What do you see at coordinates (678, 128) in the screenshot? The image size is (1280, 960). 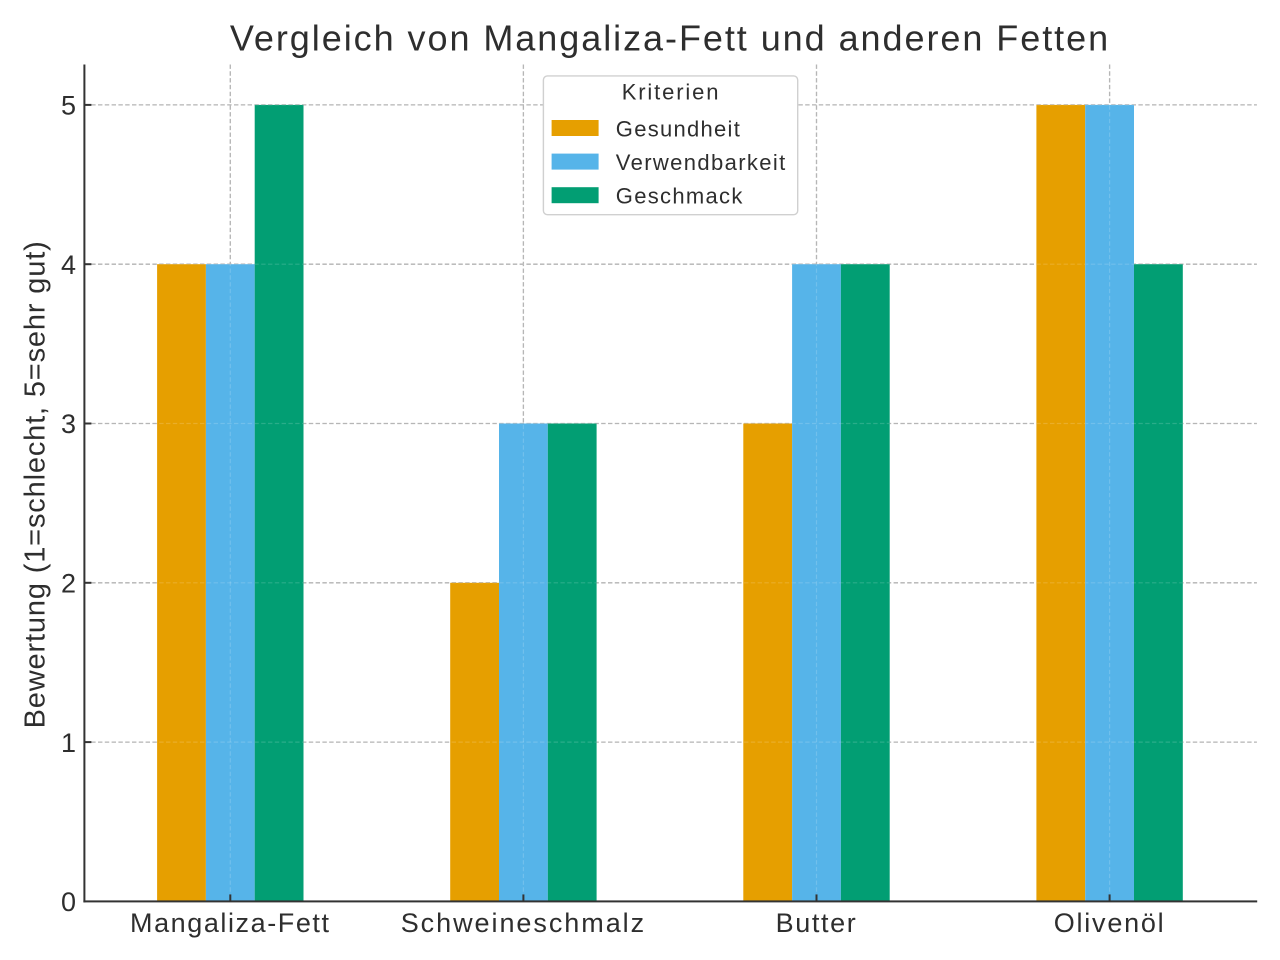 I see `svg-text: Gesundheit` at bounding box center [678, 128].